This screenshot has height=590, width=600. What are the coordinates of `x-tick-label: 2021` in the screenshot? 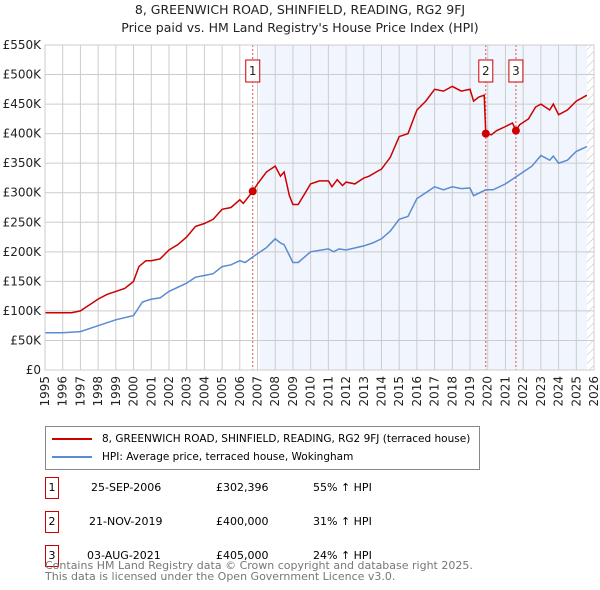 It's located at (505, 391).